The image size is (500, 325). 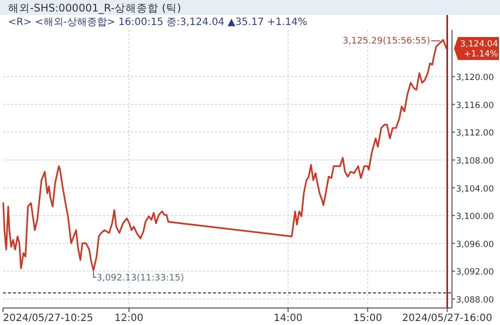 What do you see at coordinates (367, 318) in the screenshot?
I see `x-tick-label: 15:00` at bounding box center [367, 318].